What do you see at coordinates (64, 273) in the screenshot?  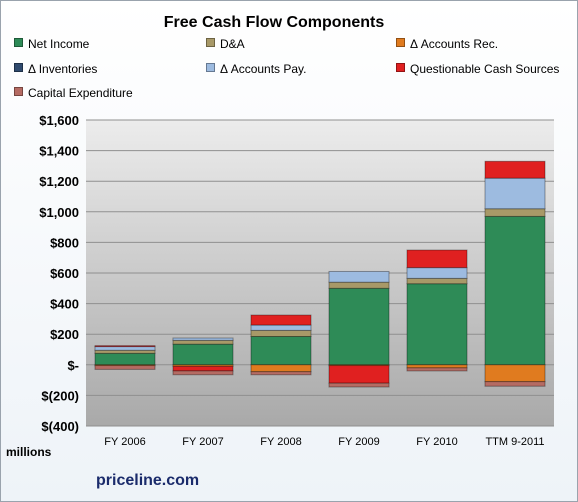 I see `y-tick-label: $600` at bounding box center [64, 273].